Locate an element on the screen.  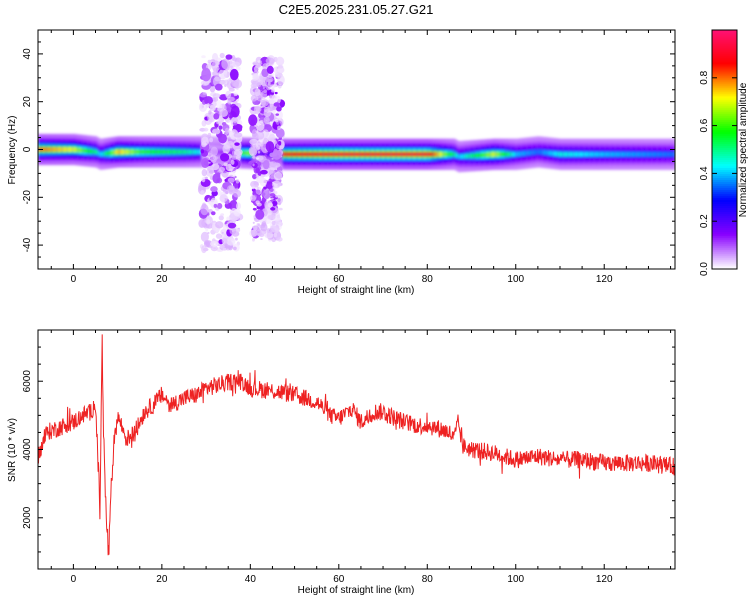
x-tick-label: 40 is located at coordinates (251, 579).